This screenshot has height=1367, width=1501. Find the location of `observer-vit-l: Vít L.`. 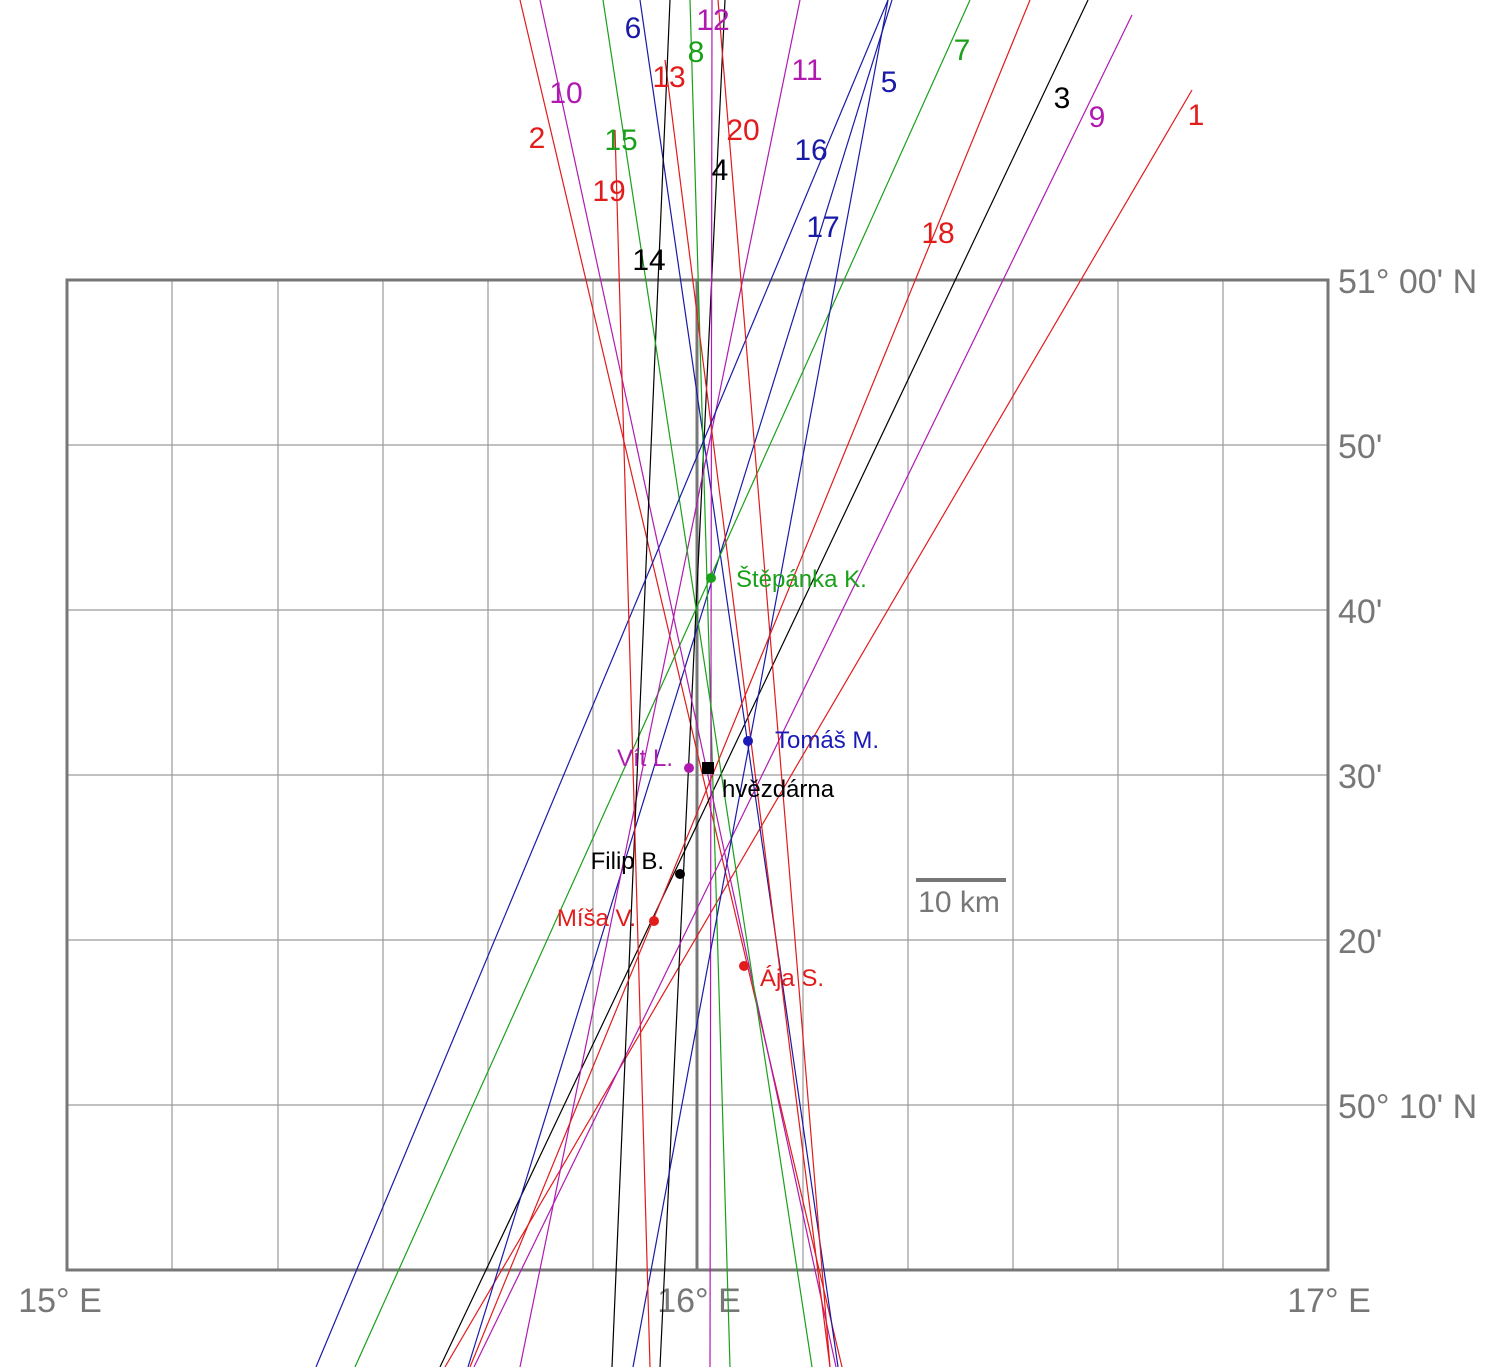

observer-vit-l: Vít L. is located at coordinates (655, 759).